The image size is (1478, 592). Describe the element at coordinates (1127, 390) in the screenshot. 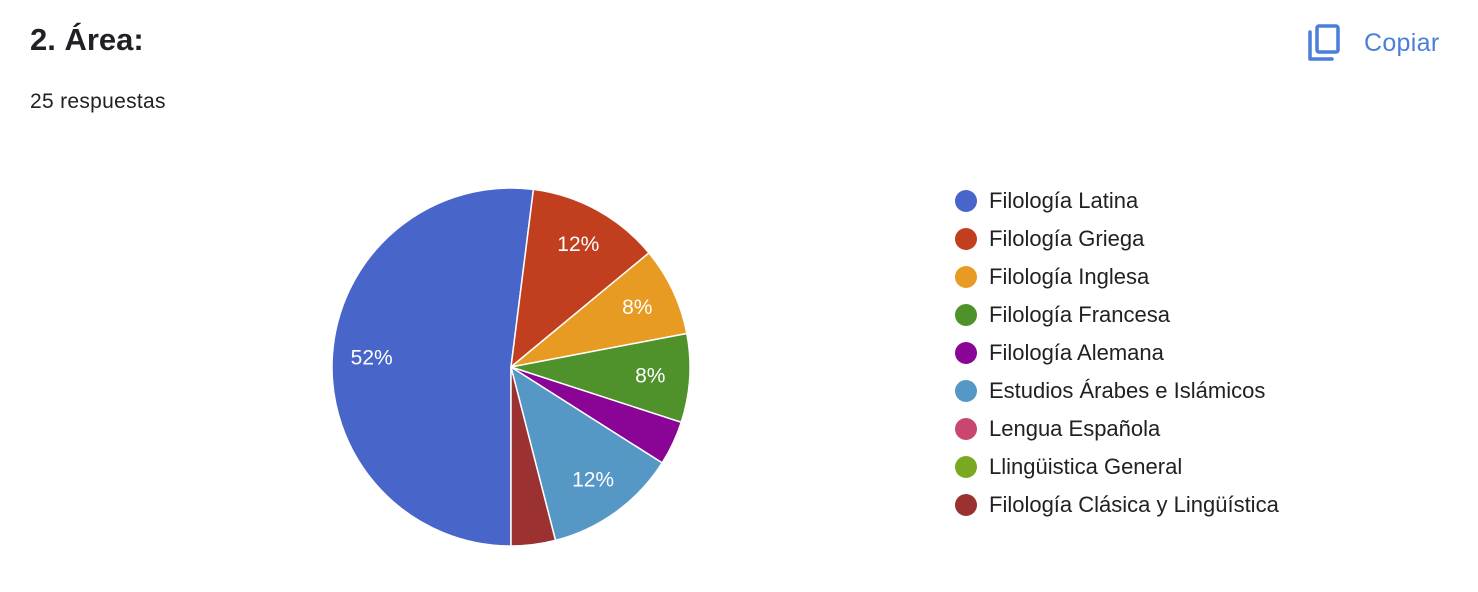

I see `legend-label: Estudios Árabes e Islámicos` at that location.